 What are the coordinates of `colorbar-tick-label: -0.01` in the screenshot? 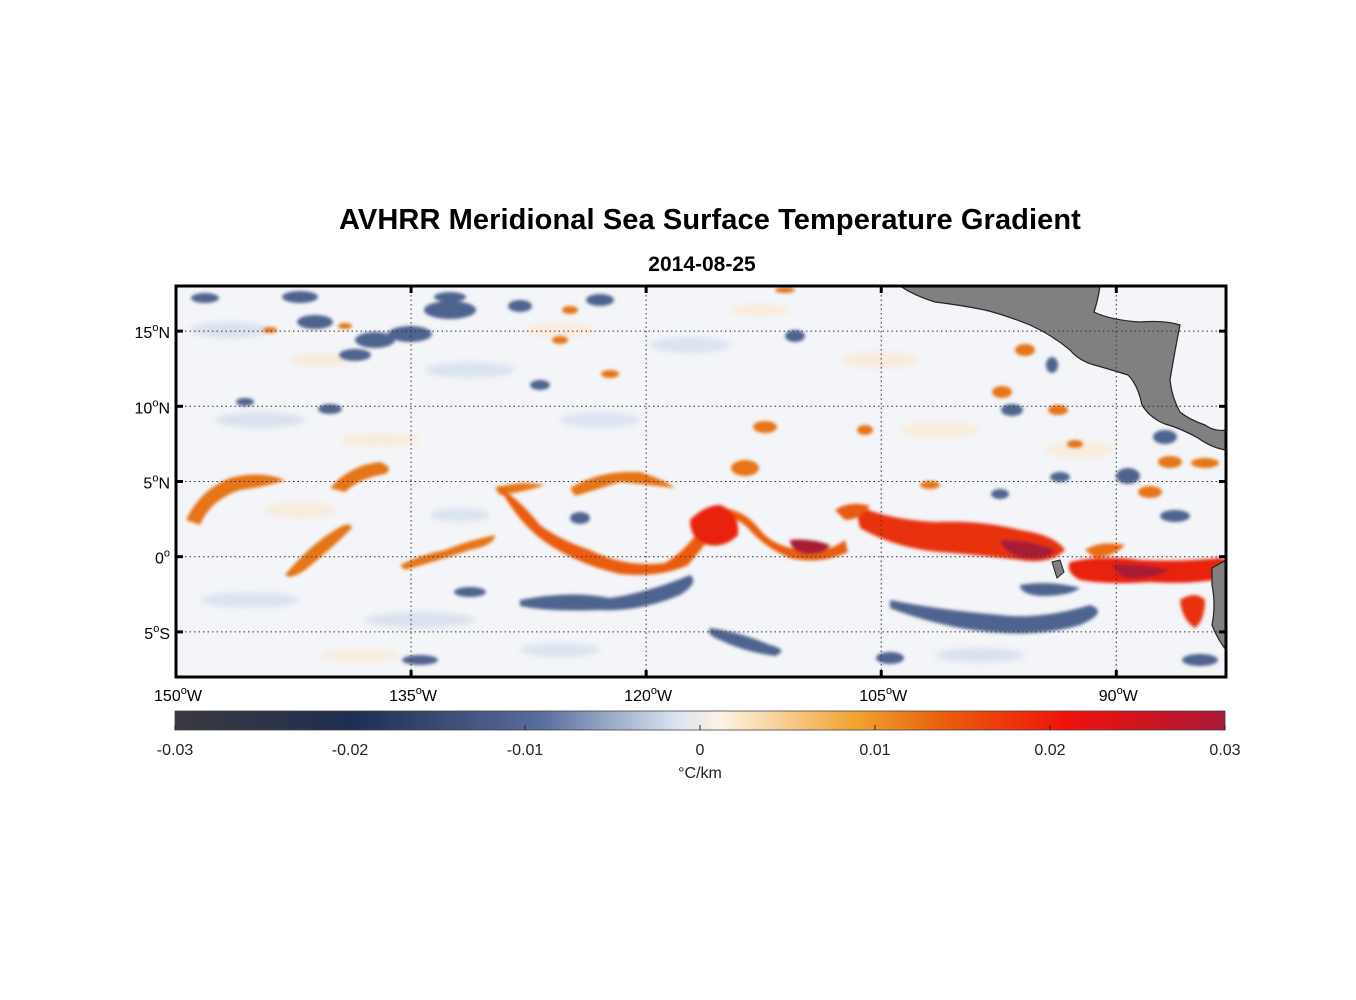 It's located at (525, 750).